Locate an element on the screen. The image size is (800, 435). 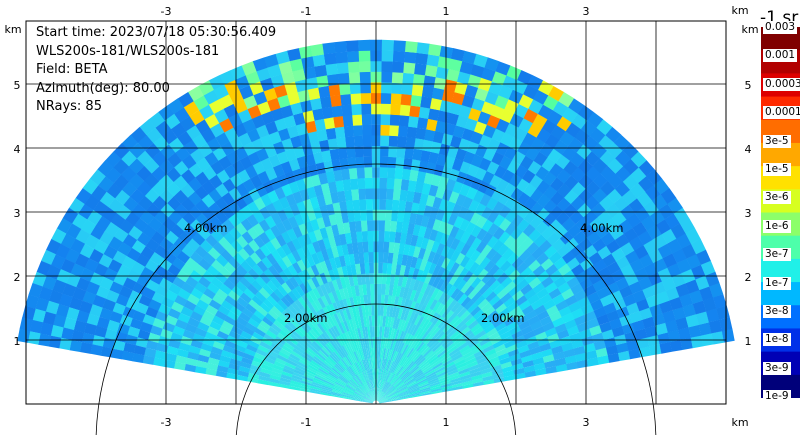
colorbar-tick-label: 0.0003 is located at coordinates (781, 84).